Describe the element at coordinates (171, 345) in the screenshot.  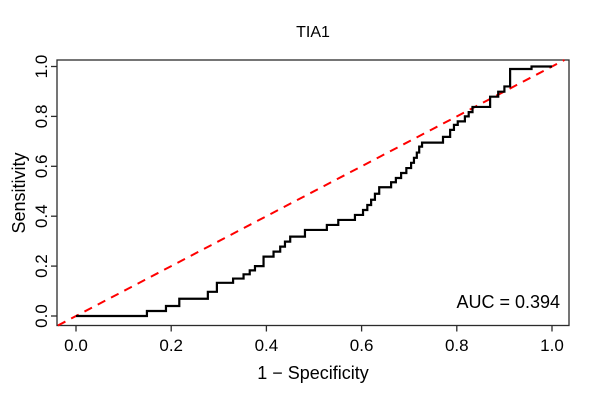
I see `x-tick-label: 0.2` at that location.